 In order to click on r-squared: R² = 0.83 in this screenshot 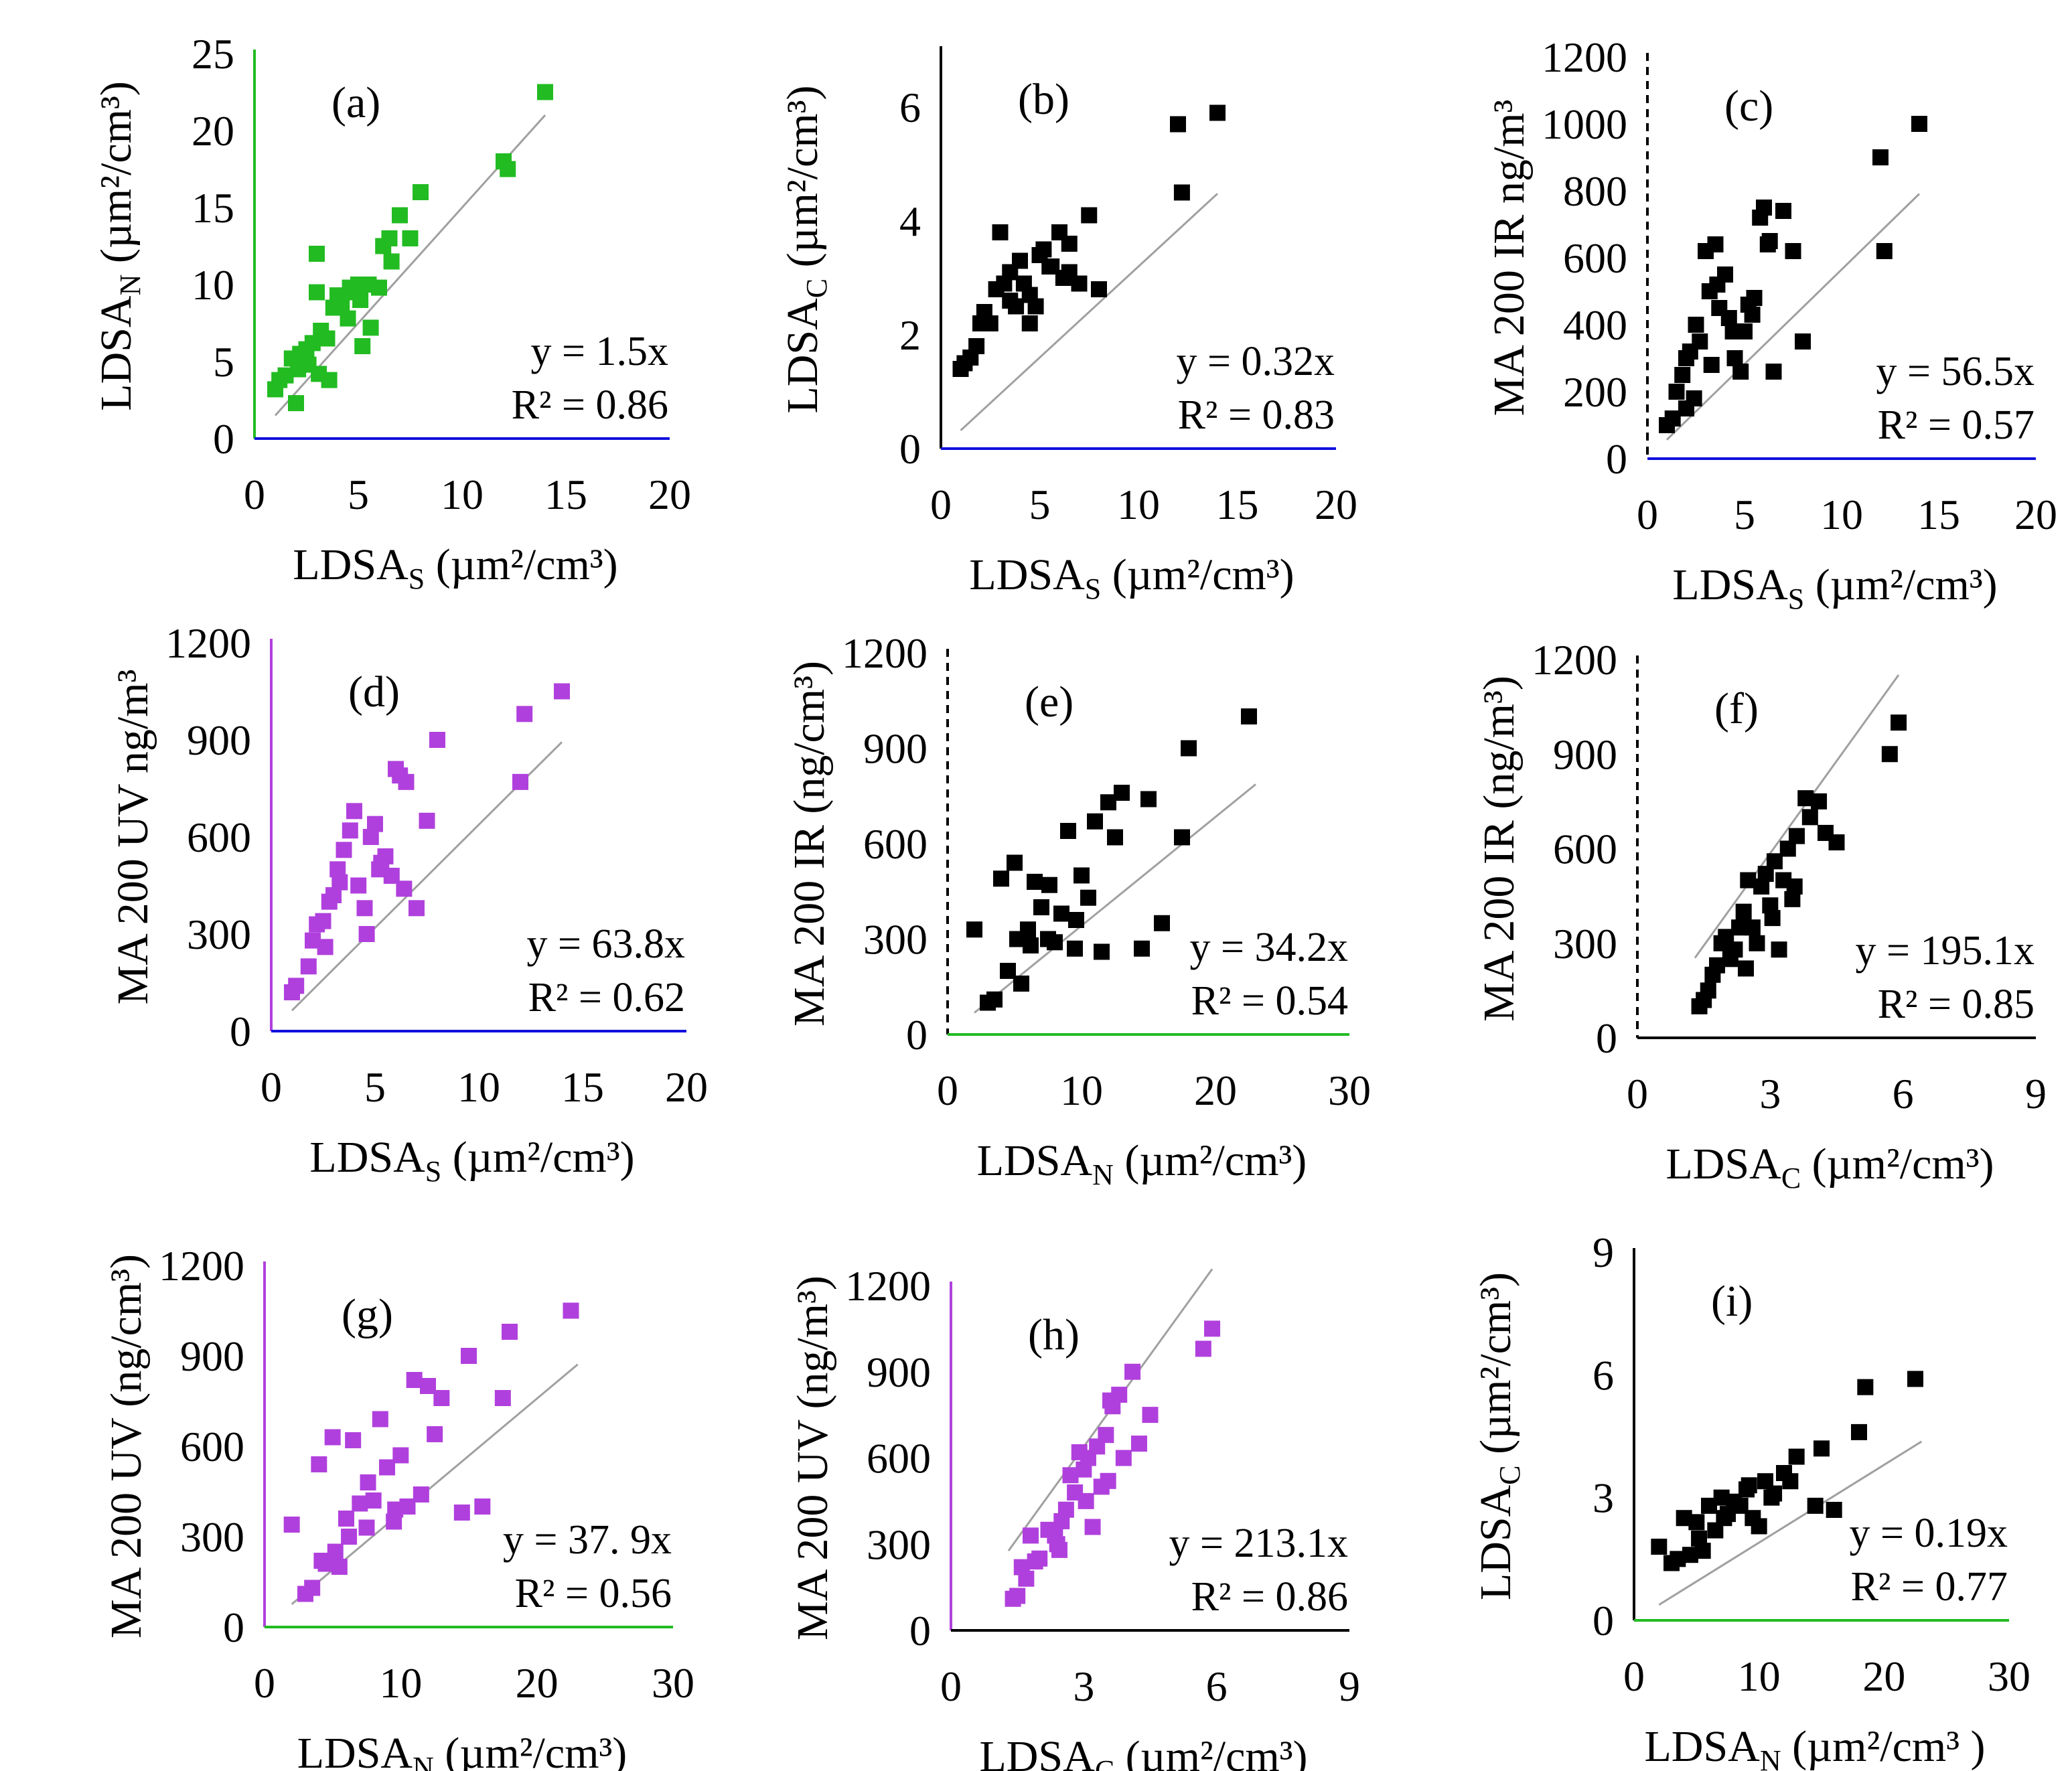, I will do `click(1256, 415)`.